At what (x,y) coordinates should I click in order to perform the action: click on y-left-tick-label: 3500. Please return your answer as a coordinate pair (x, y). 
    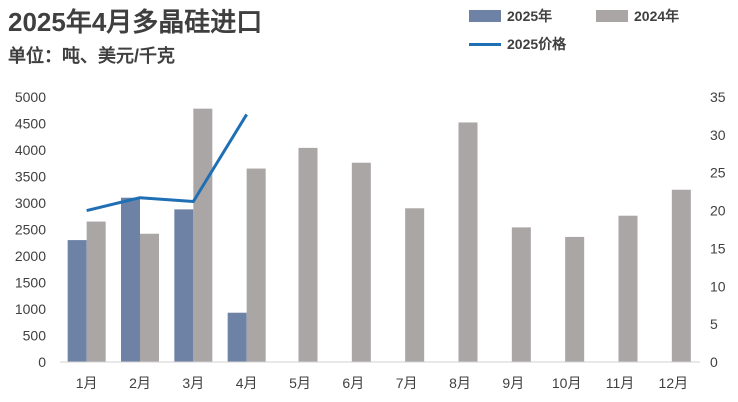
    Looking at the image, I should click on (30, 177).